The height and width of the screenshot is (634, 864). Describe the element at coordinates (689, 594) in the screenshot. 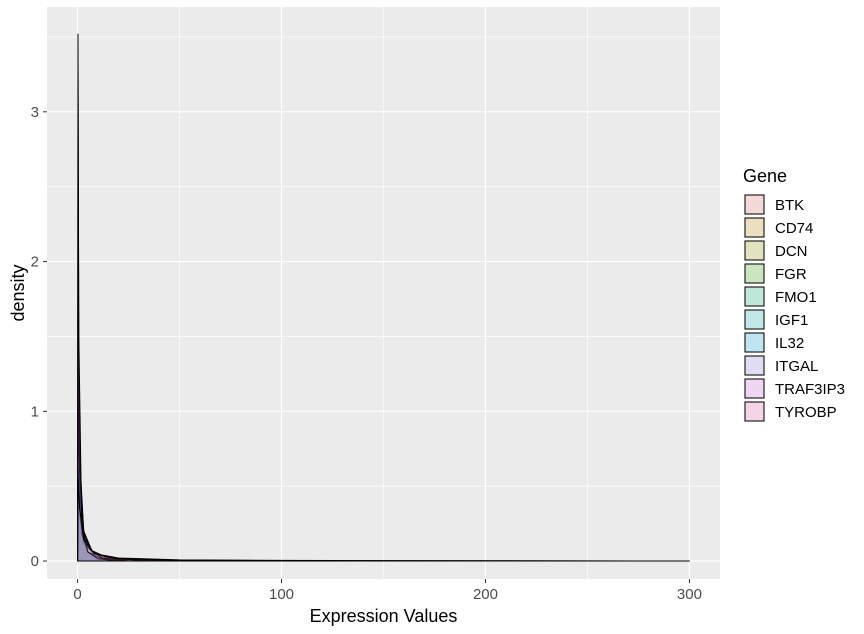

I see `x-tick-label: 300` at that location.